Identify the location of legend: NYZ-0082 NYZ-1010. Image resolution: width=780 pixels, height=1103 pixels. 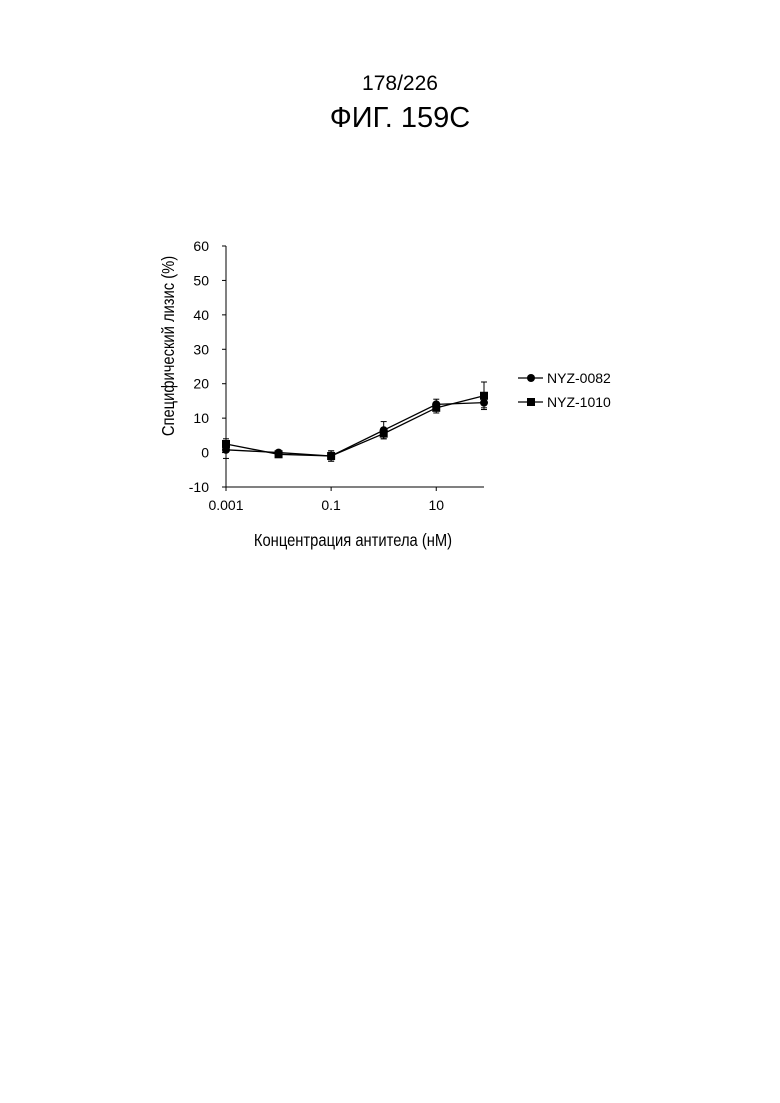
(564, 390).